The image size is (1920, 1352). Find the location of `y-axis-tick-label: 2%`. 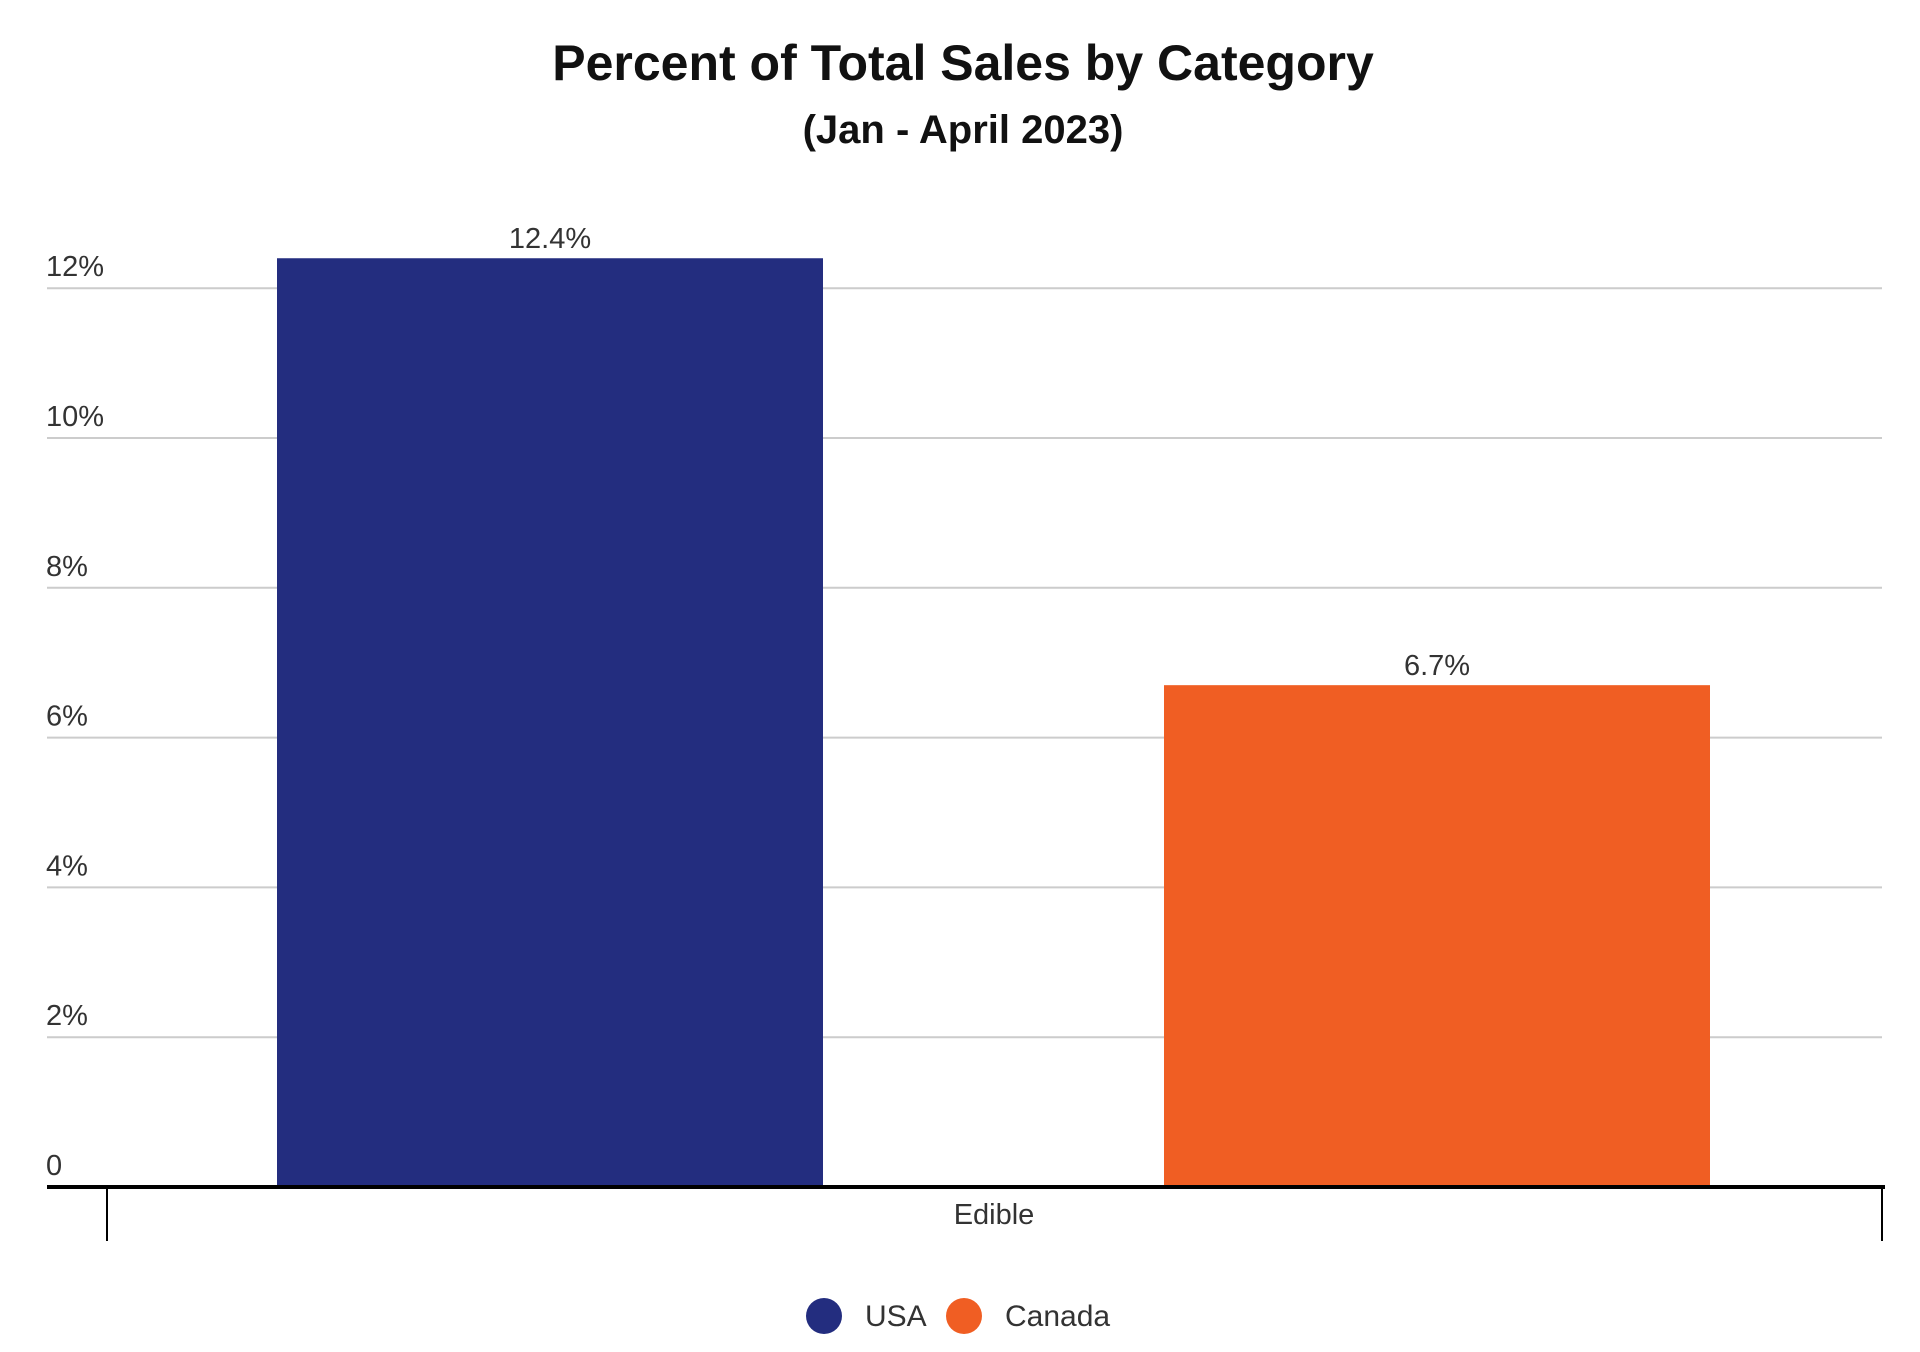

y-axis-tick-label: 2% is located at coordinates (67, 1016).